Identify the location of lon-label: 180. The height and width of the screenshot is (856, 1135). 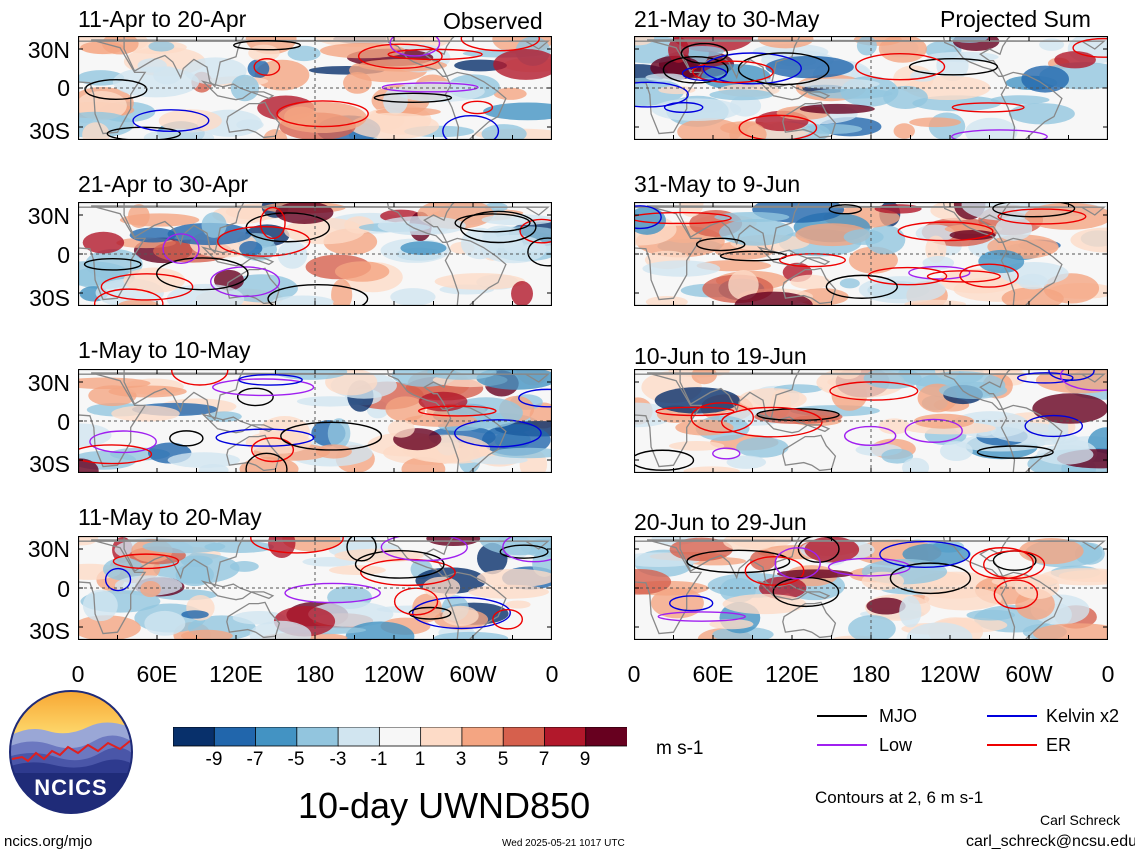
(315, 674).